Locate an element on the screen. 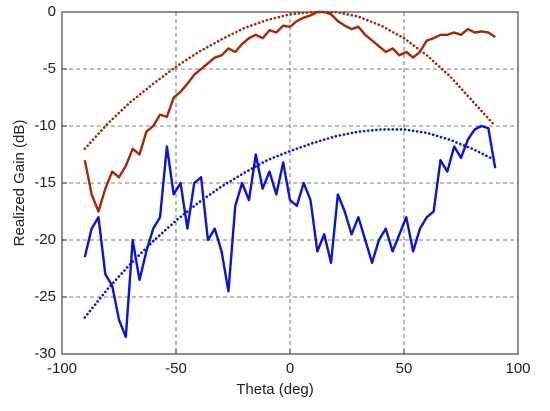 Image resolution: width=550 pixels, height=411 pixels. y-tick-label: 0 is located at coordinates (52, 11).